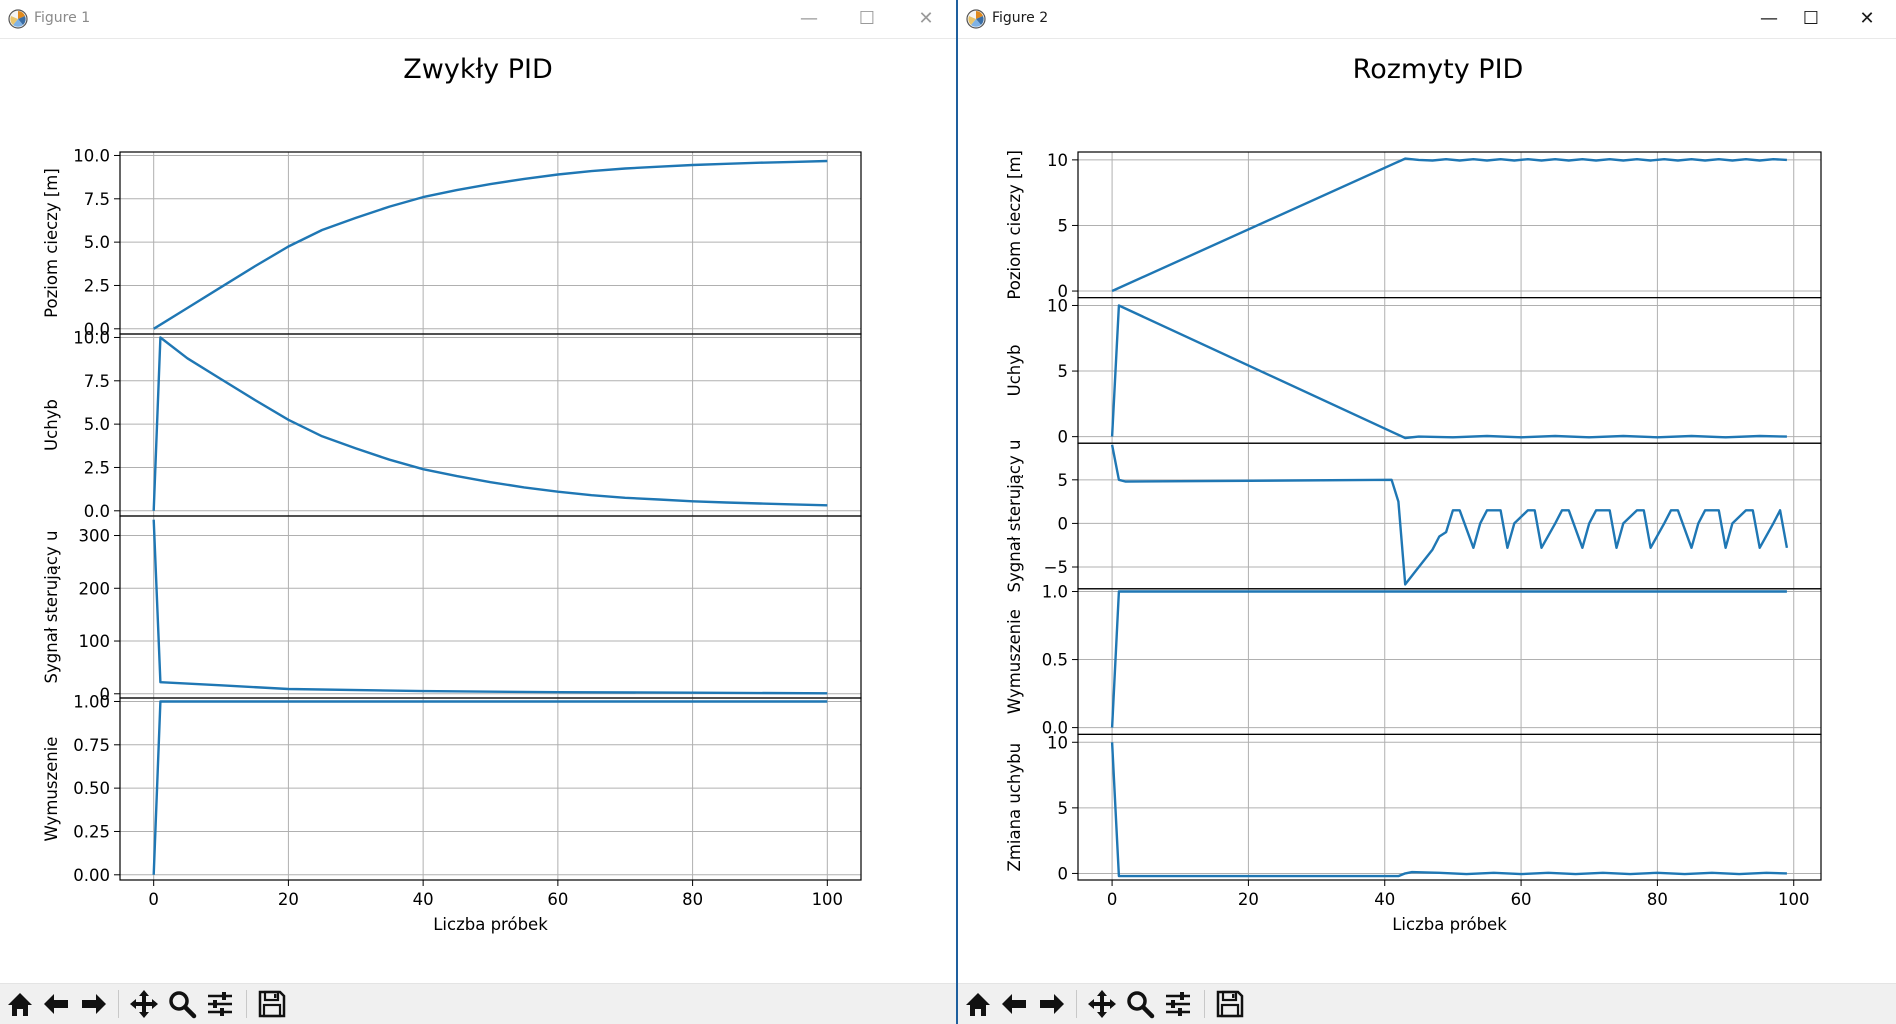 The image size is (1896, 1024). What do you see at coordinates (91, 155) in the screenshot?
I see `y-tick-label: 10.0` at bounding box center [91, 155].